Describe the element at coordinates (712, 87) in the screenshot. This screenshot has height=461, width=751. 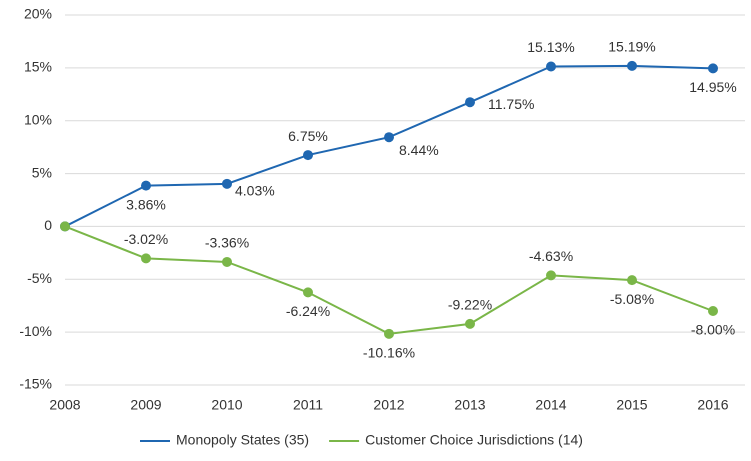
I see `data-label: 14.95%` at that location.